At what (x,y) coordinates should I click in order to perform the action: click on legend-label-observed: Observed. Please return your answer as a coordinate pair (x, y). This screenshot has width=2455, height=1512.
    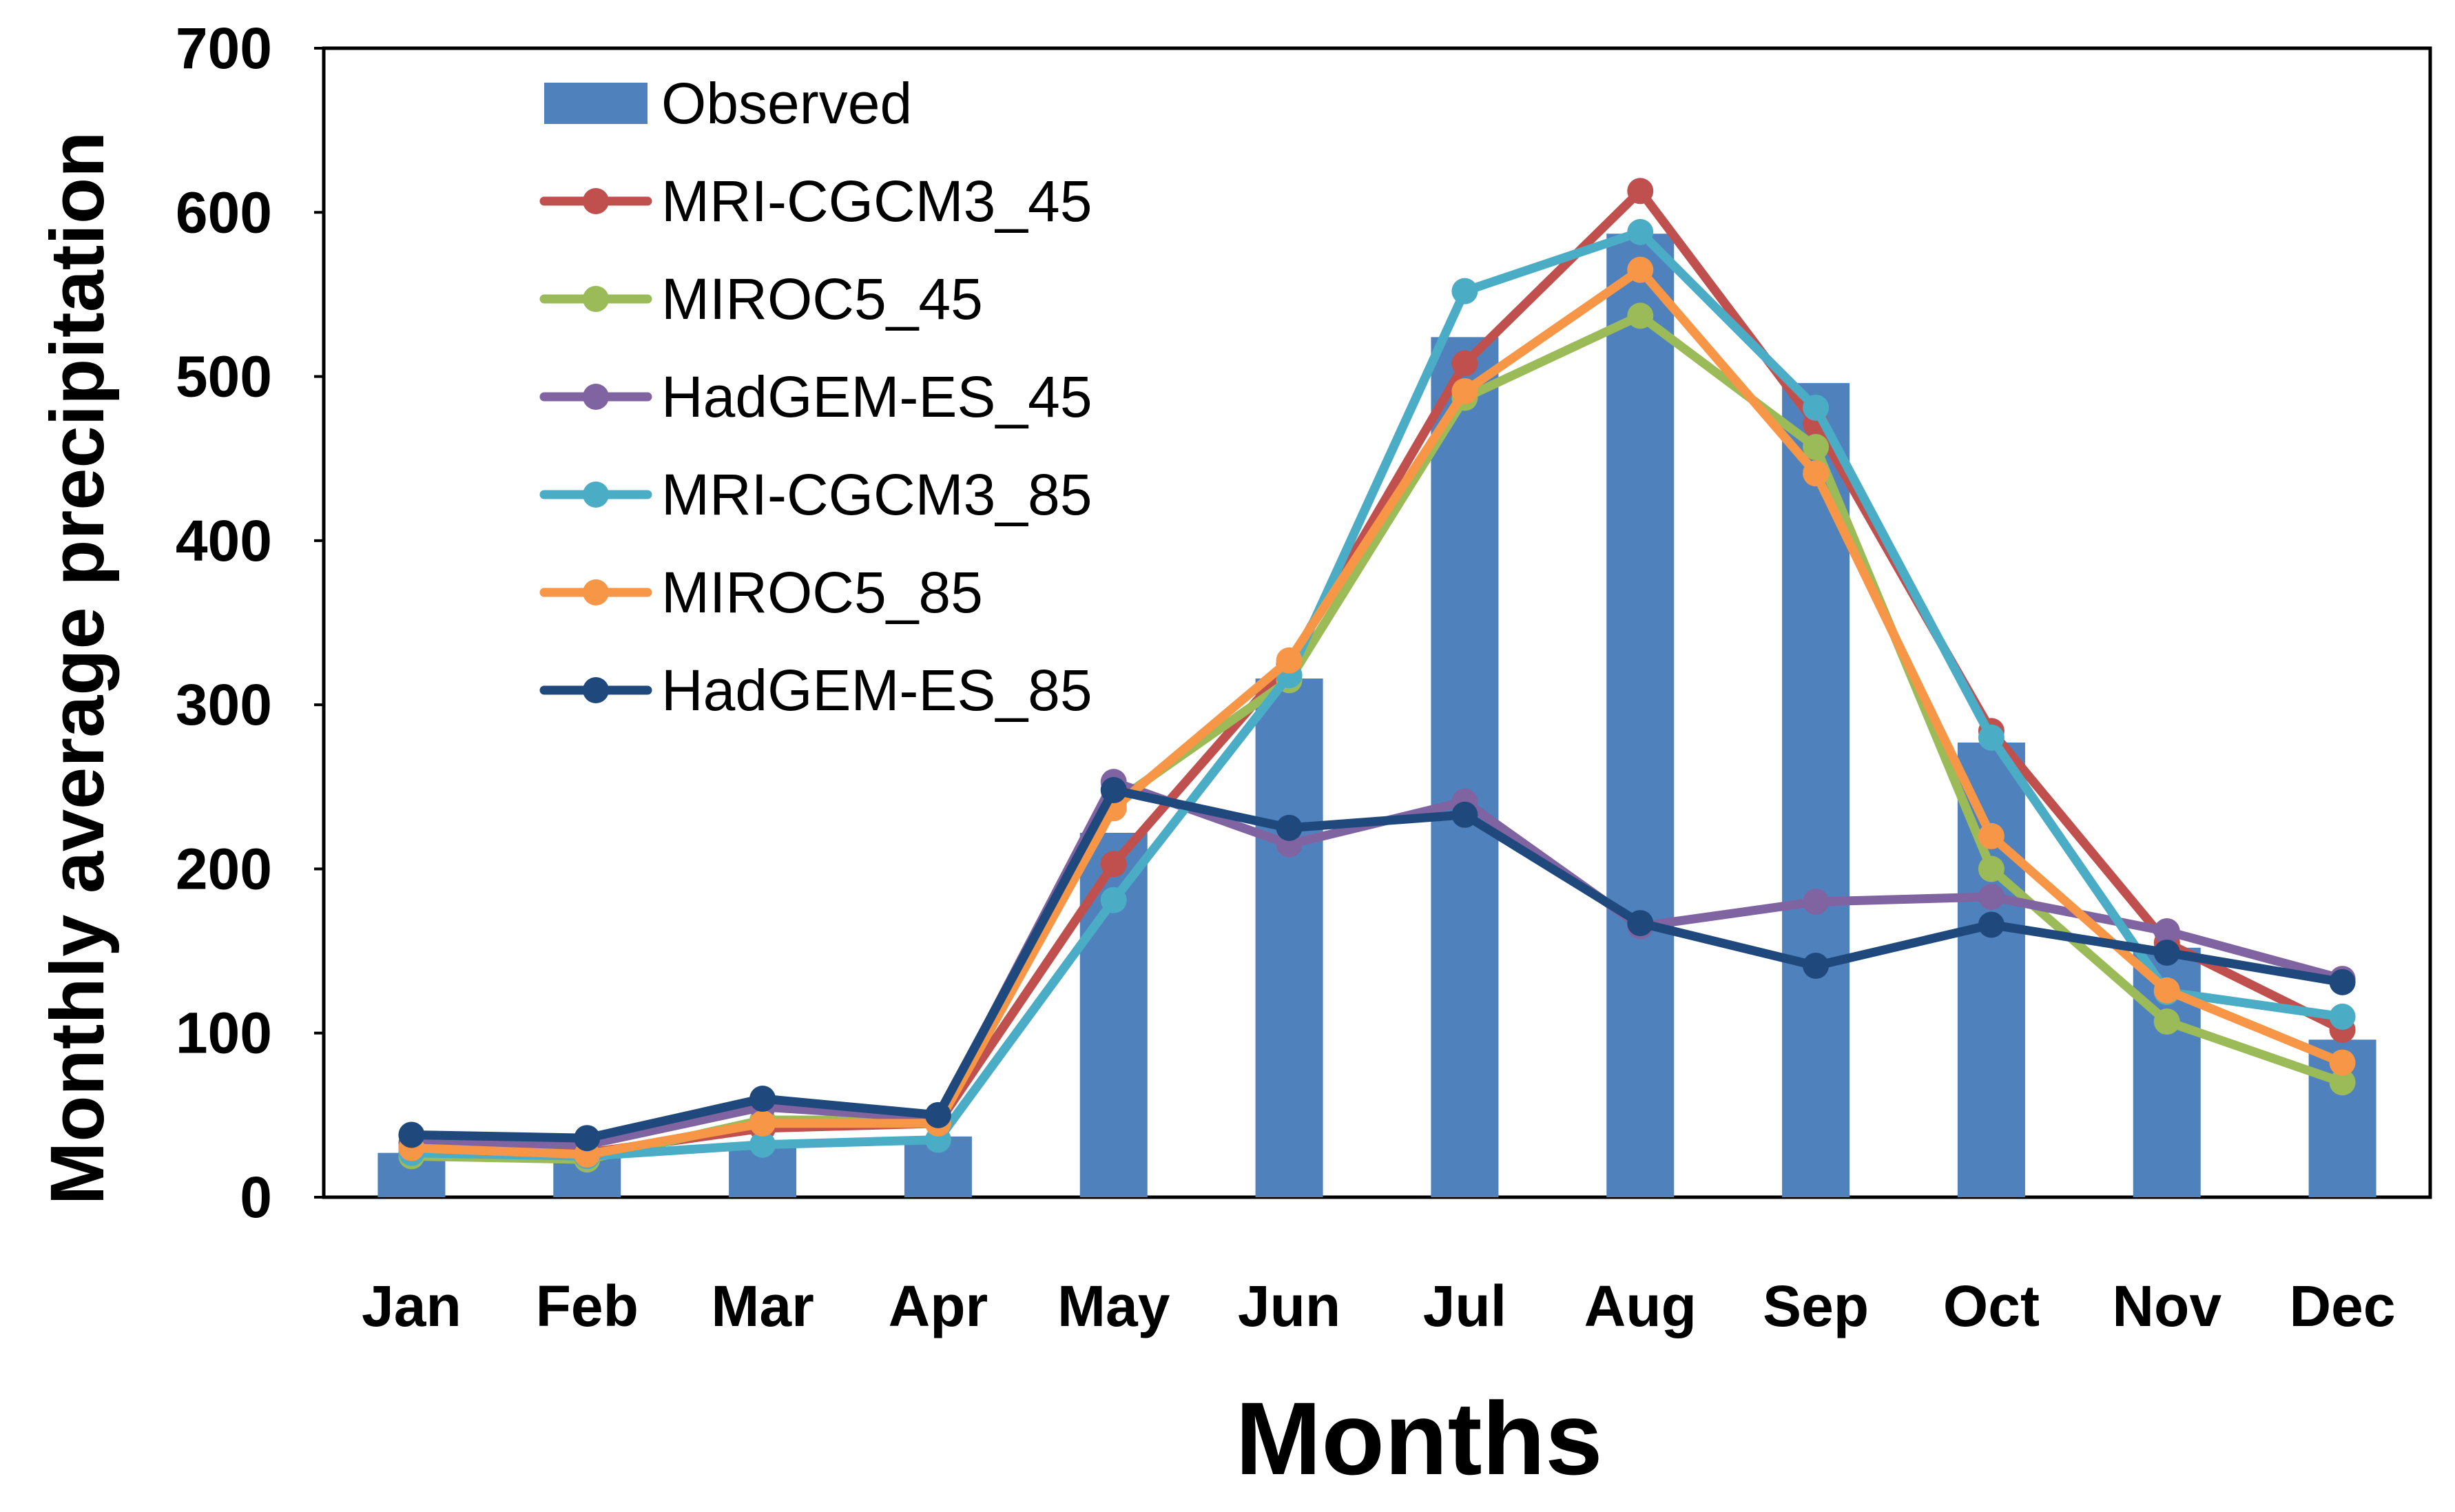
    Looking at the image, I should click on (786, 104).